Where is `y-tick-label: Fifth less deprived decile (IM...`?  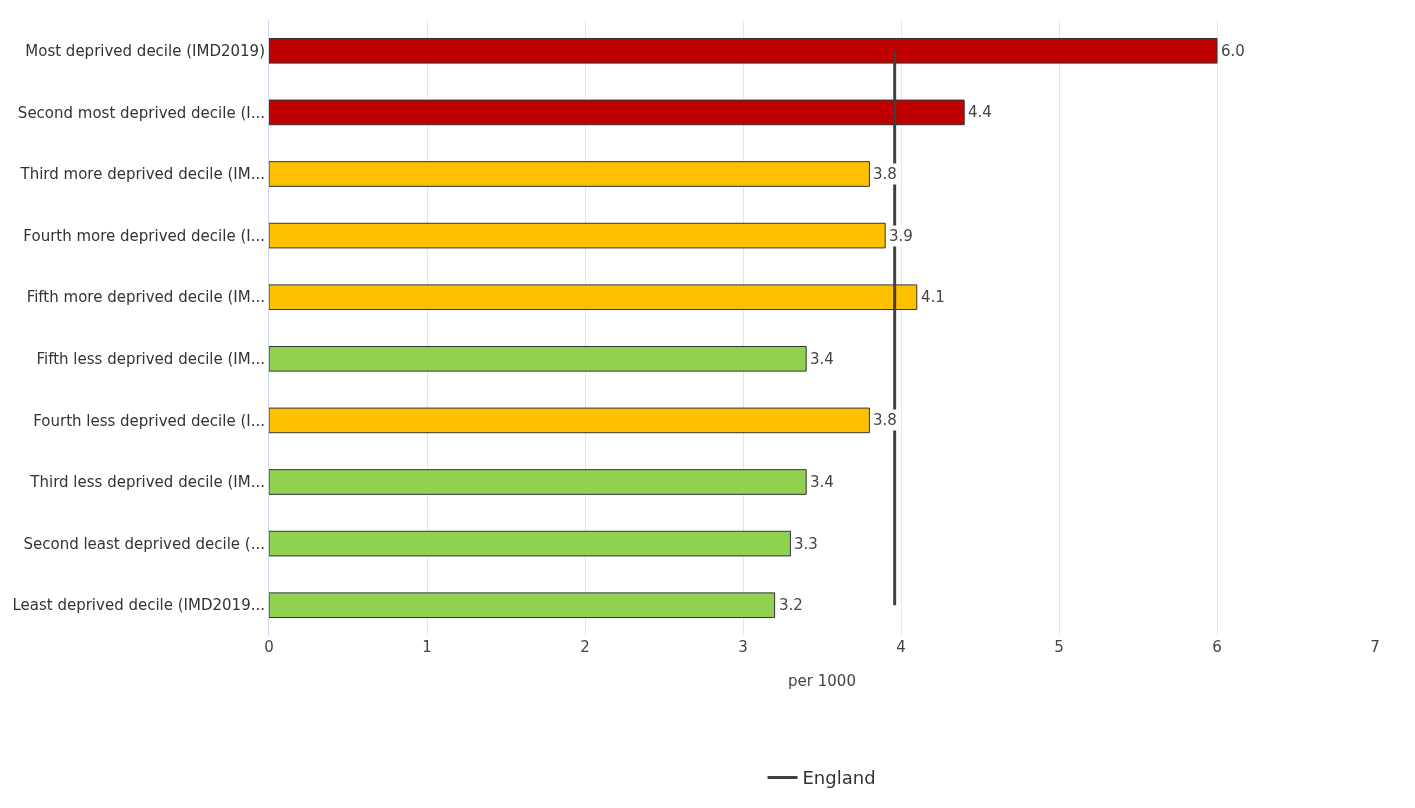
y-tick-label: Fifth less deprived decile (IM... is located at coordinates (150, 359).